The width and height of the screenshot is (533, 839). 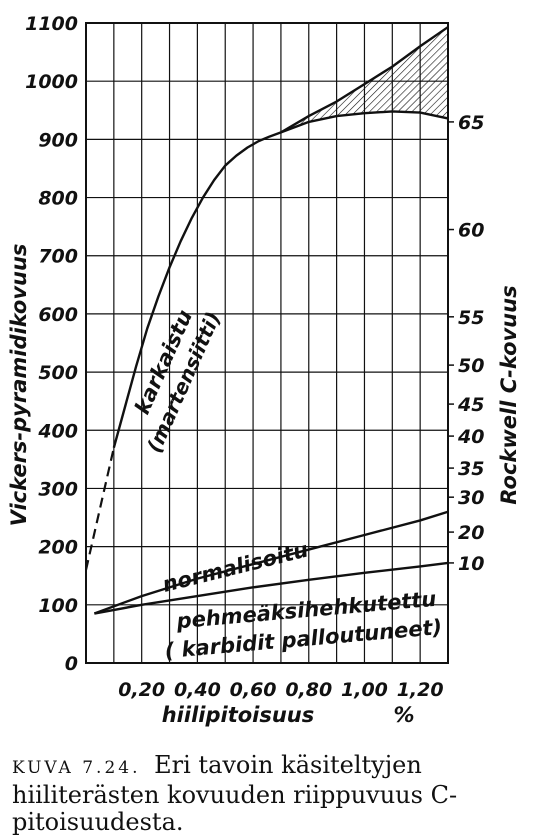 What do you see at coordinates (58, 548) in the screenshot?
I see `y-tick-label: 200` at bounding box center [58, 548].